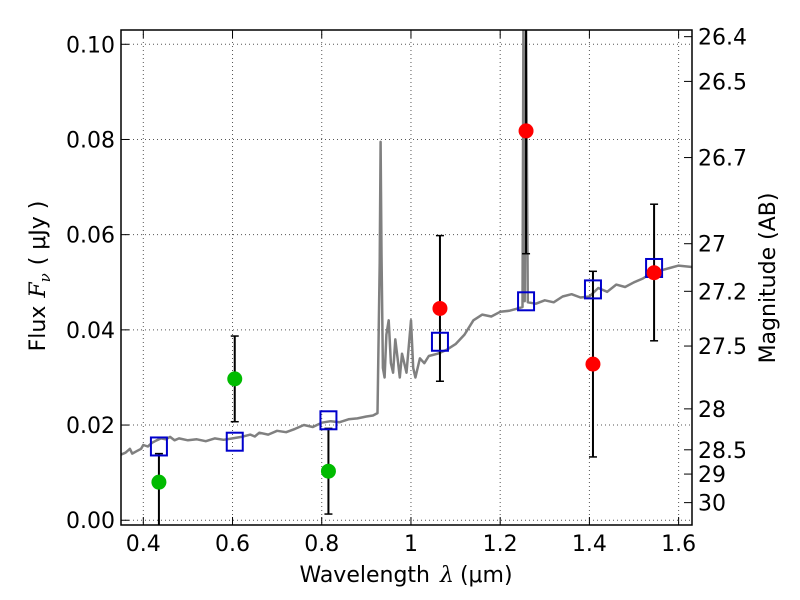  I want to click on magnitude-tick-label: 27.2, so click(722, 292).